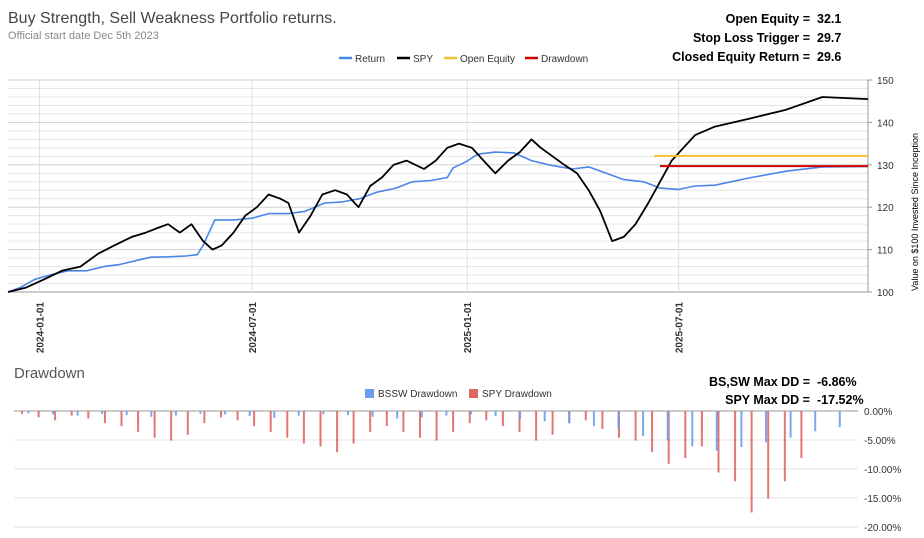 The width and height of the screenshot is (924, 538). Describe the element at coordinates (41, 328) in the screenshot. I see `main-x-tick-label: 2024-01-01` at that location.